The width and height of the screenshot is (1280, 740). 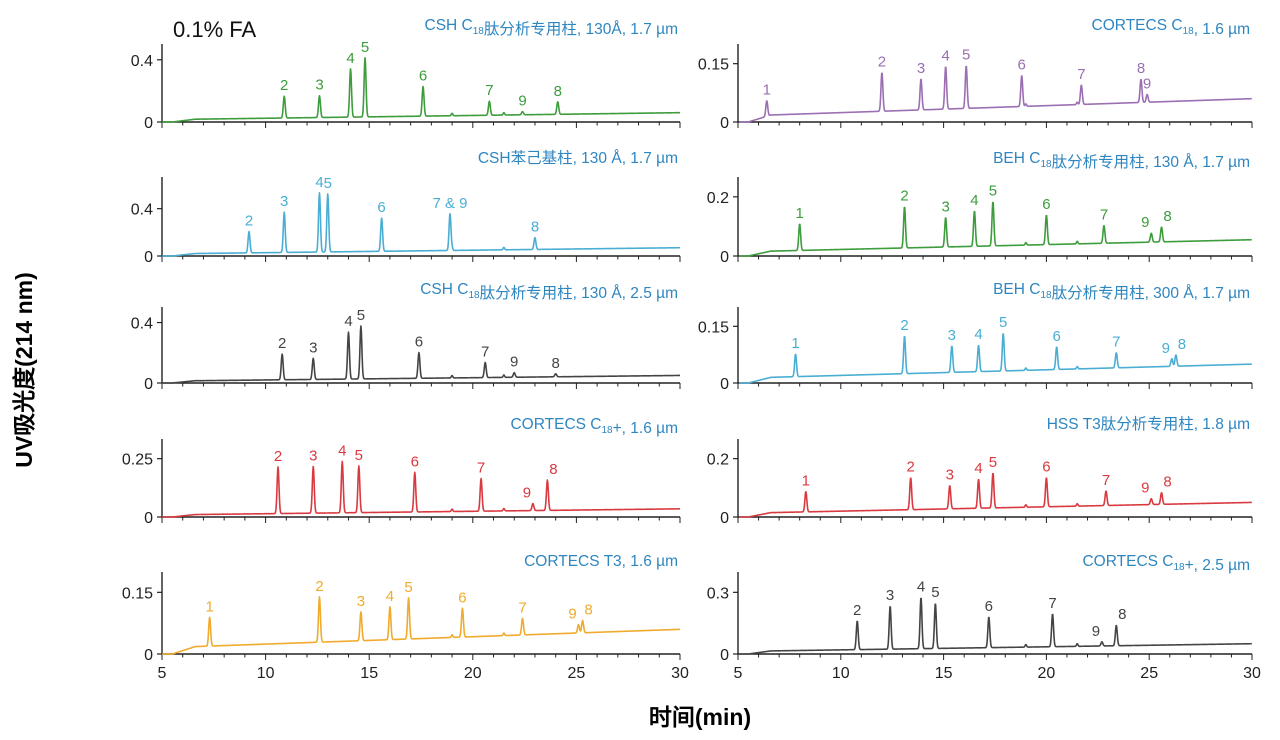 I want to click on chromatogram-panel-right-4: 0 0.2 1 2 3 4 5 6 7 9 8 HSS T3肽分析专用柱, 1.8 µm, so click(x=980, y=471).